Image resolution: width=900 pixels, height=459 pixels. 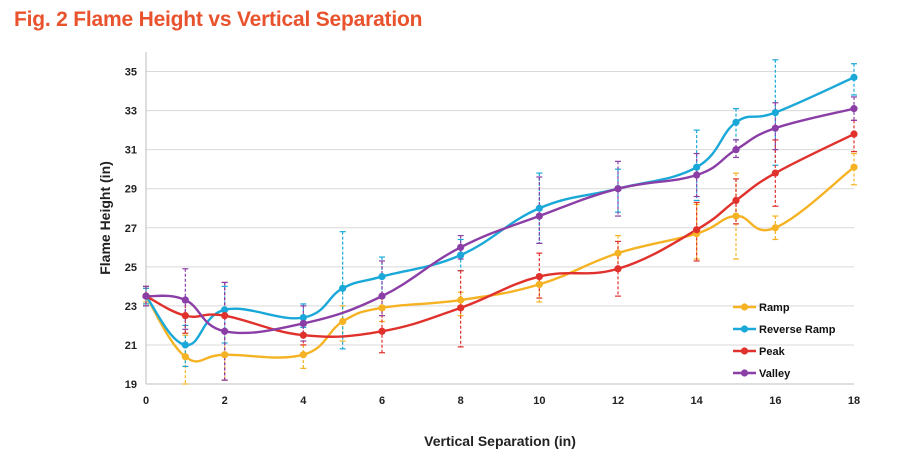 I want to click on x-tick-label: 16, so click(x=775, y=401).